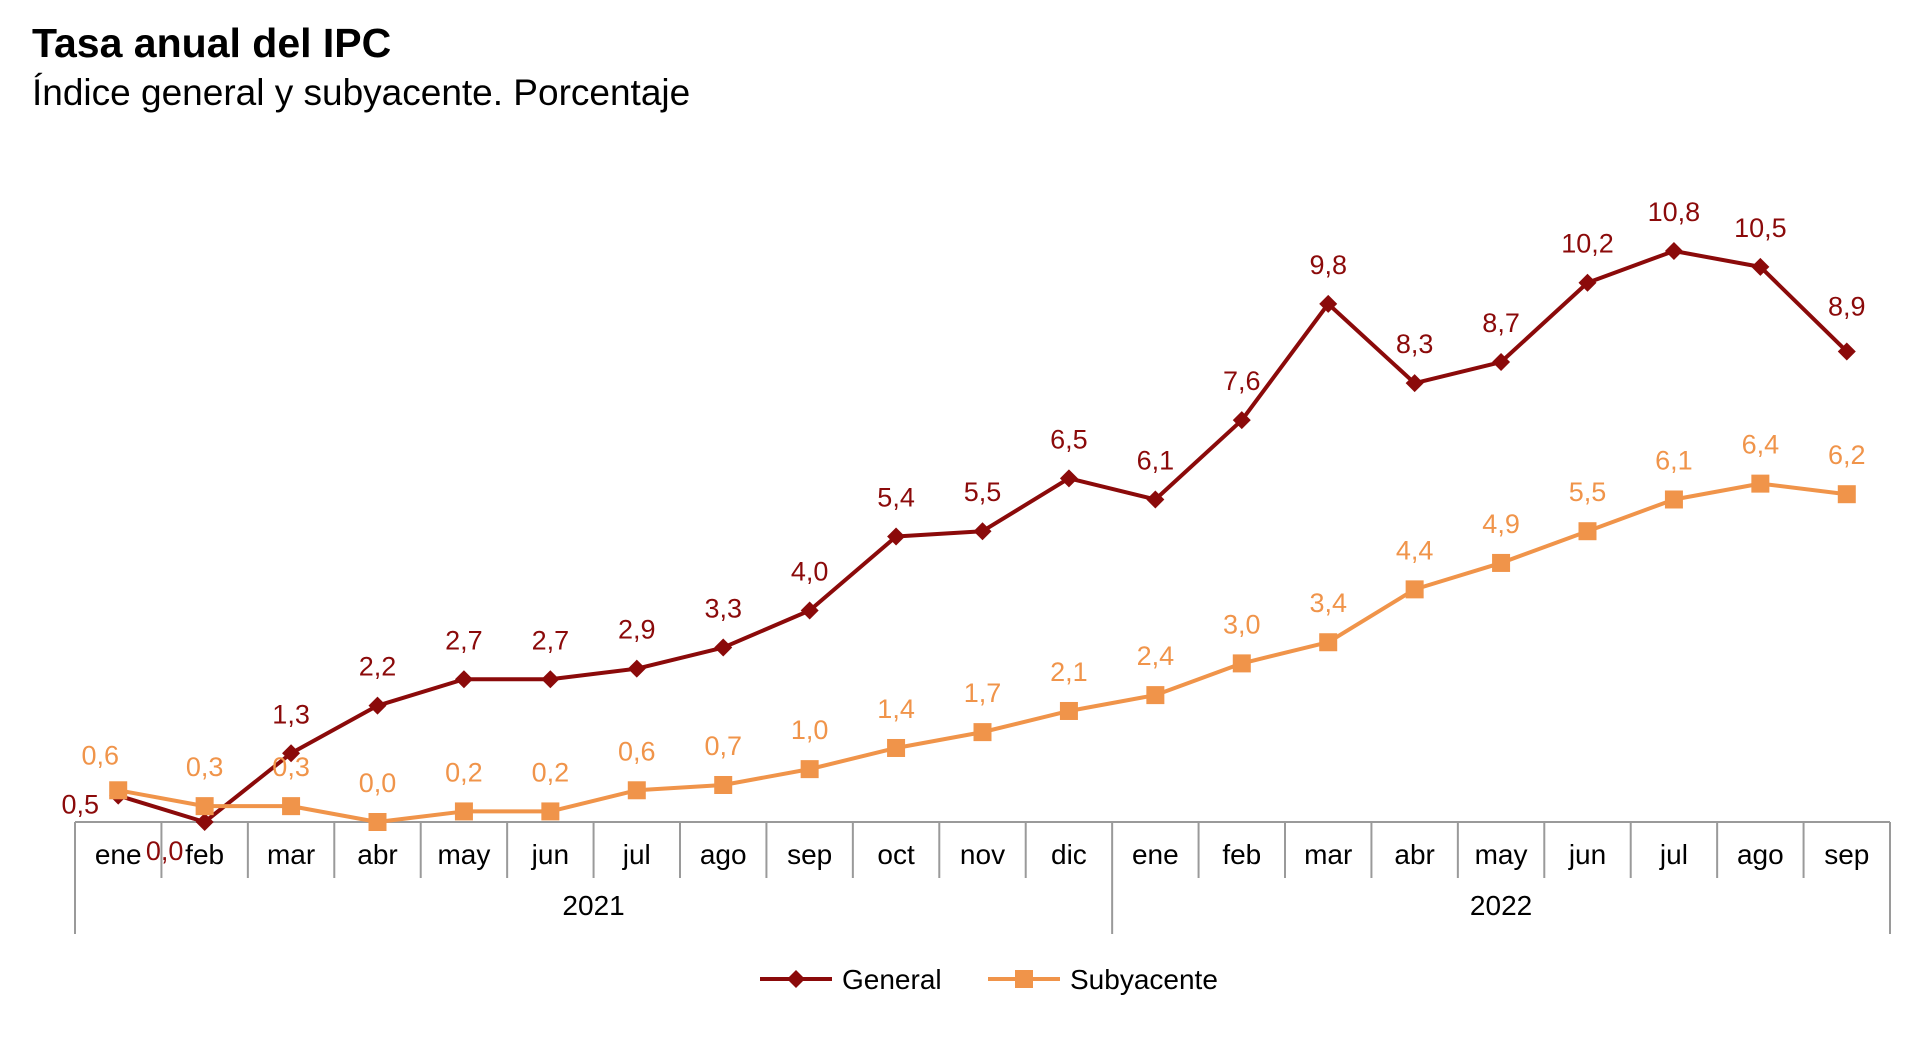 The height and width of the screenshot is (1045, 1928). Describe the element at coordinates (810, 572) in the screenshot. I see `data-label: 4,0` at that location.